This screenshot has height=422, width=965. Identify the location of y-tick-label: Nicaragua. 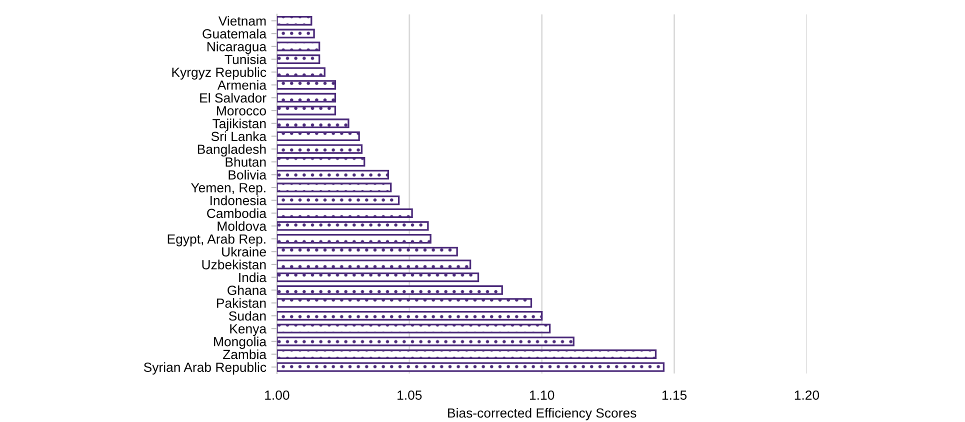
(237, 48).